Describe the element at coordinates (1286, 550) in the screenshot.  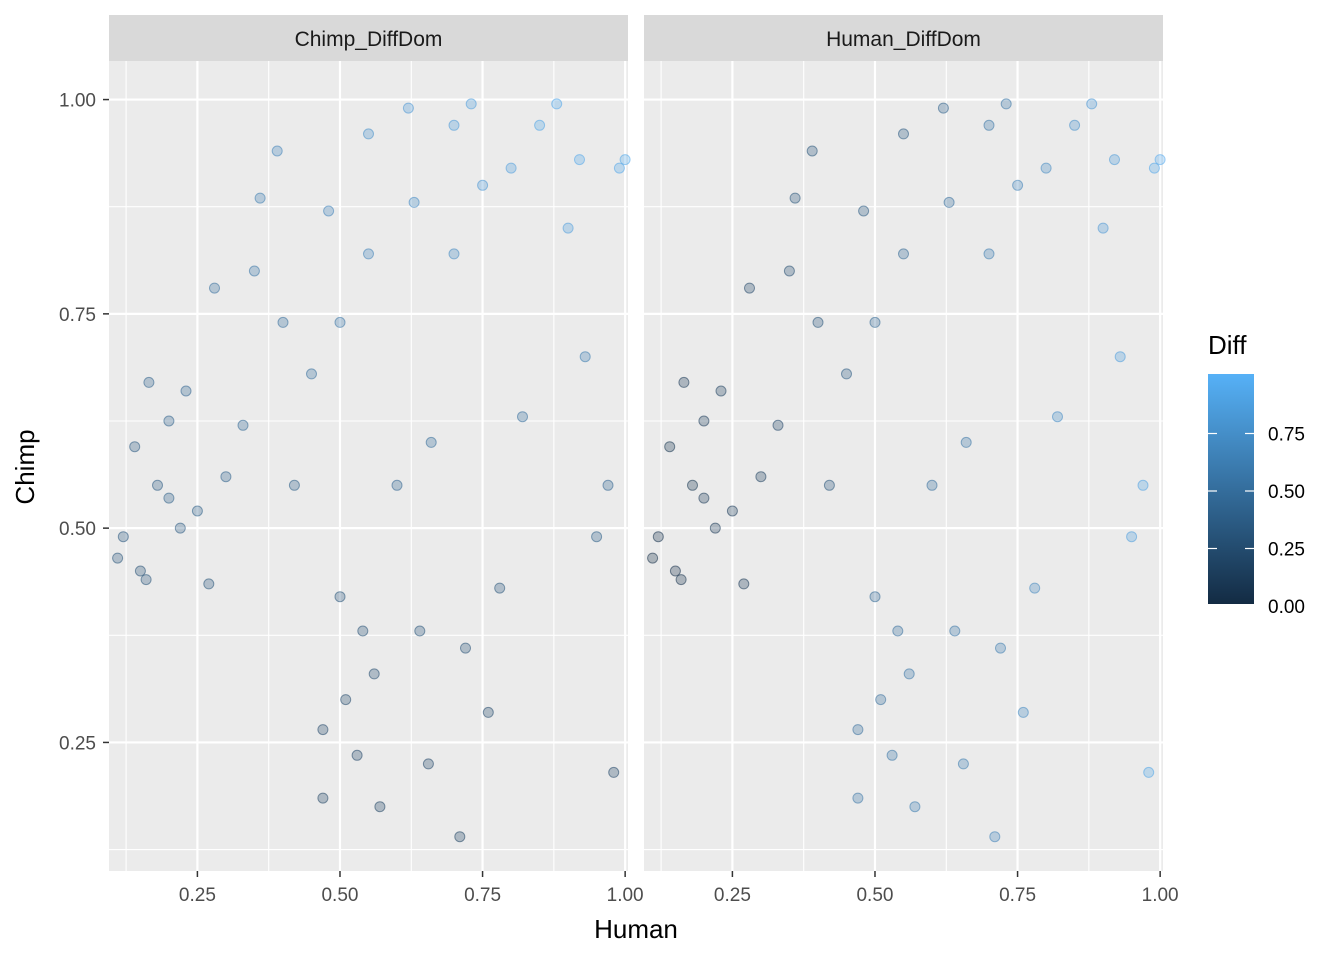
I see `legend-tick-label: 0.25` at that location.